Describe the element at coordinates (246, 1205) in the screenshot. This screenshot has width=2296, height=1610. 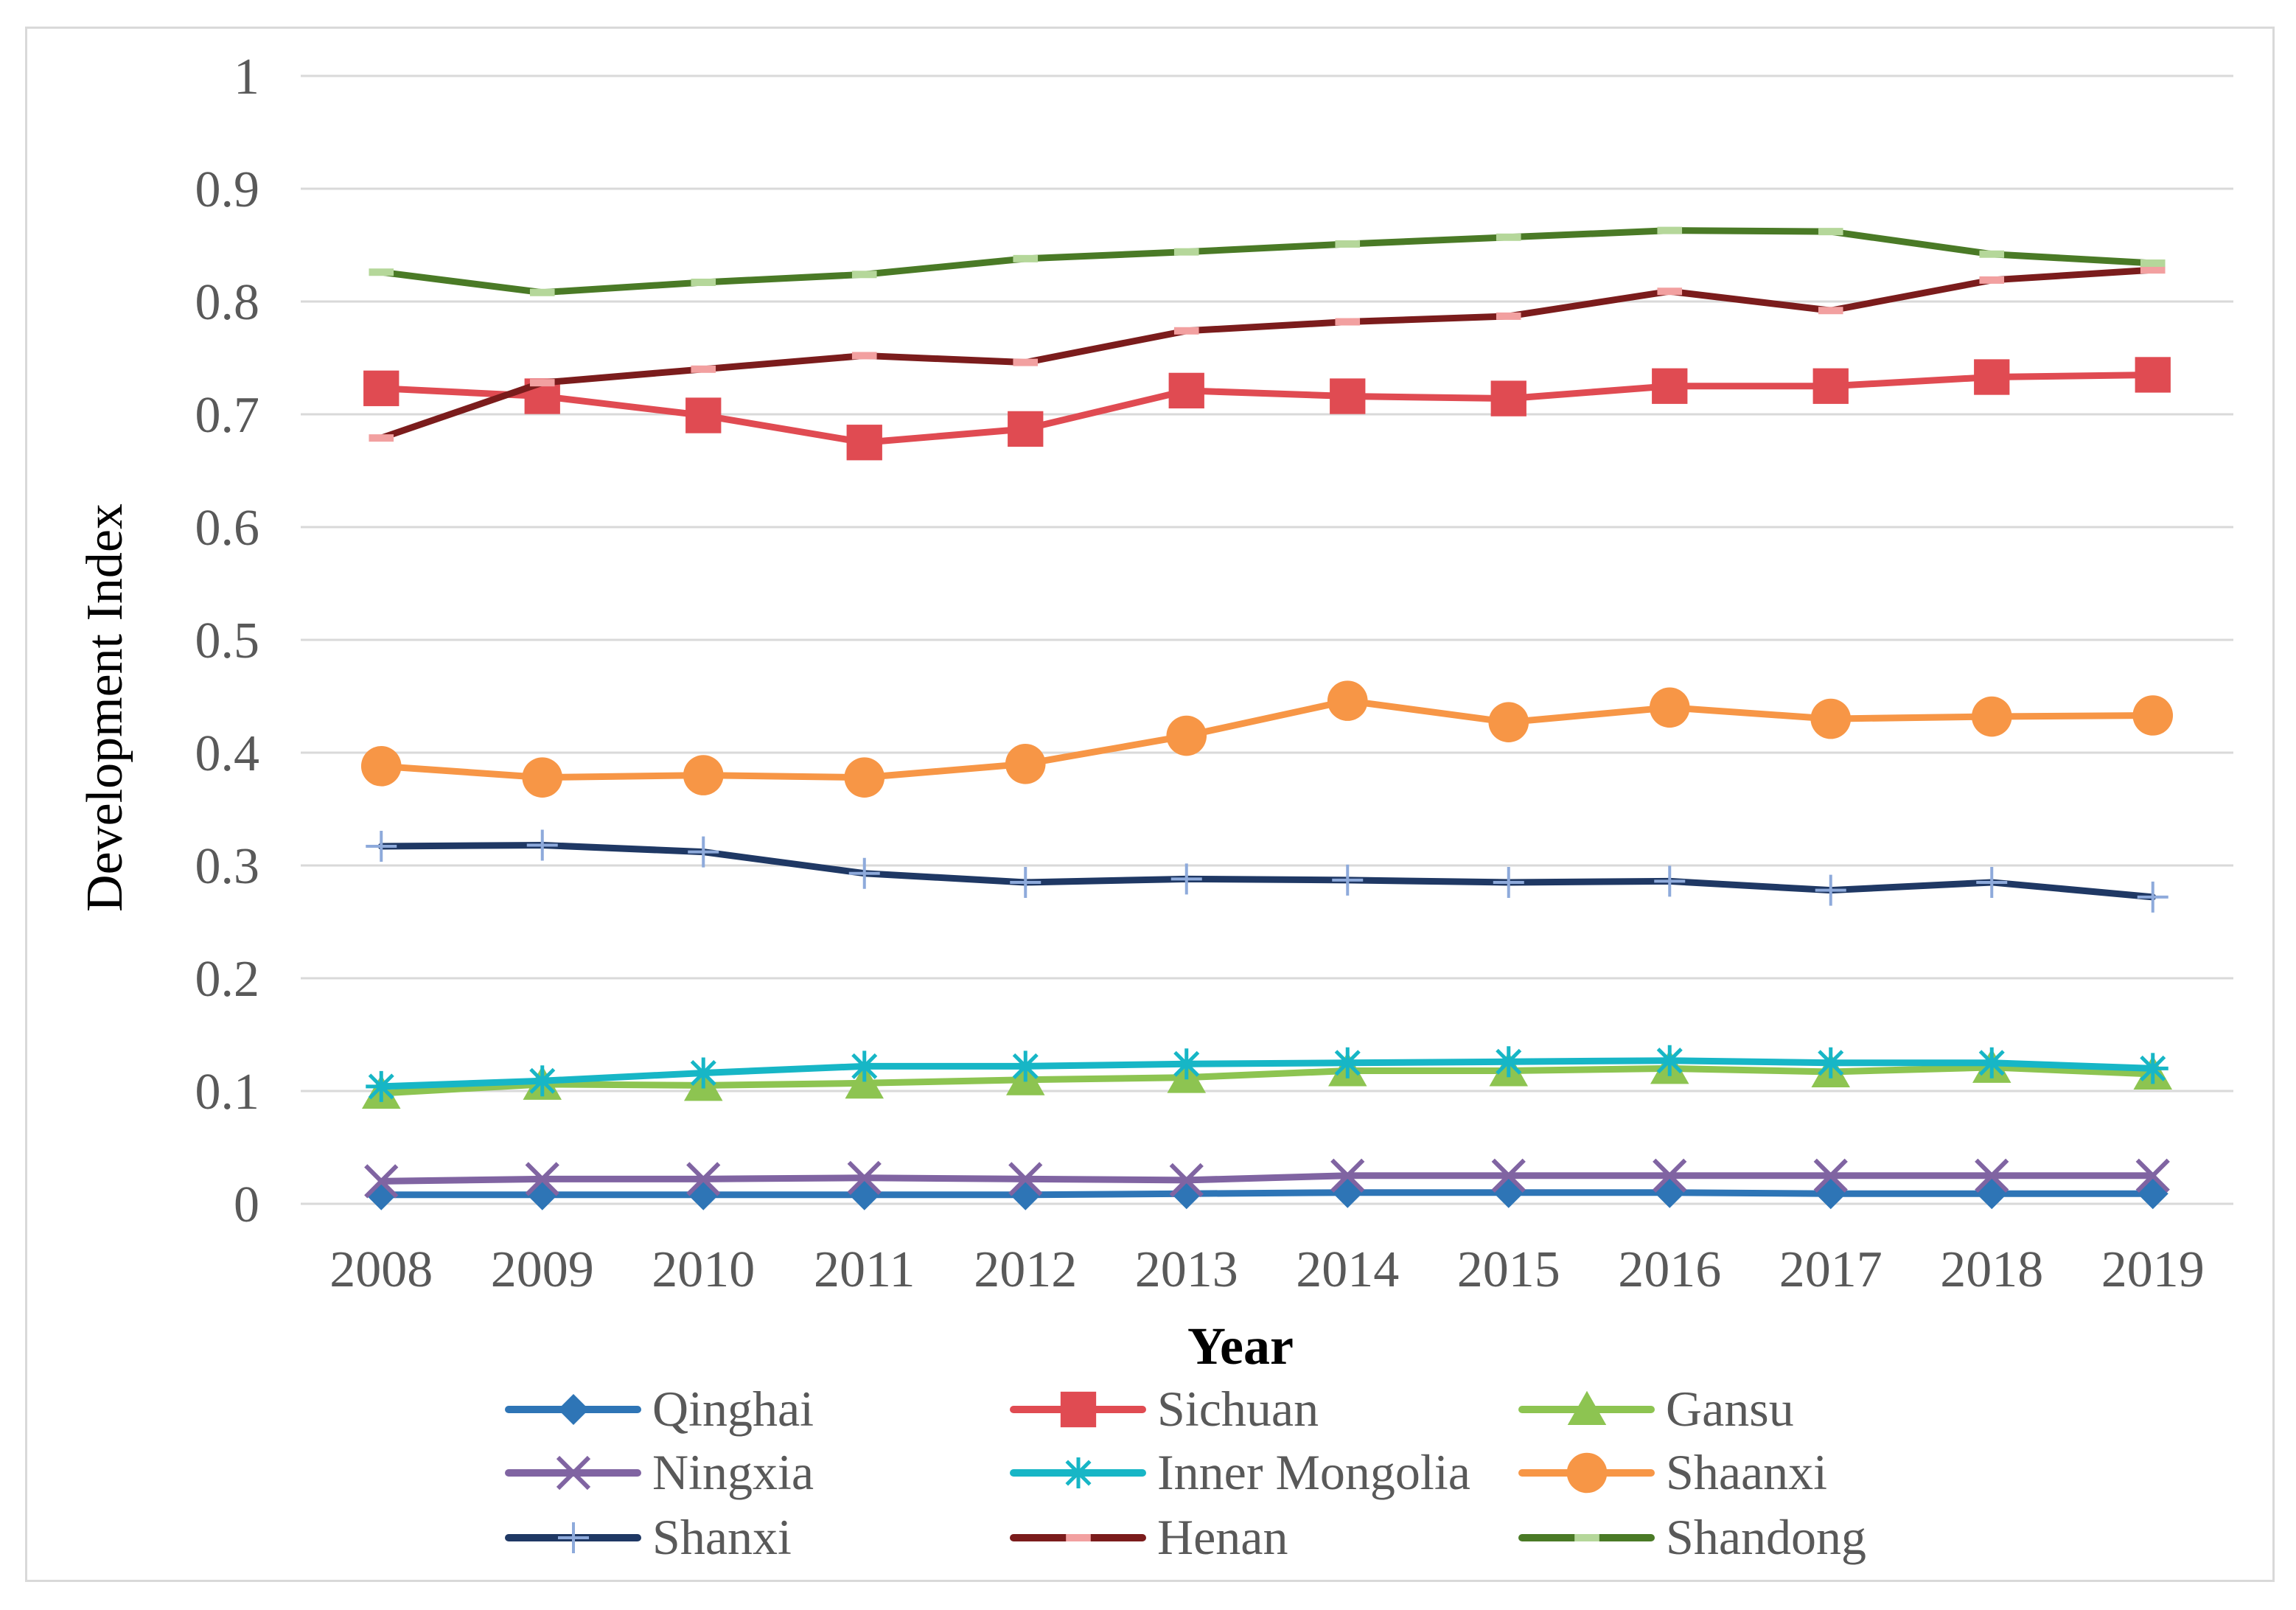
I see `y-tick-label: 0` at that location.